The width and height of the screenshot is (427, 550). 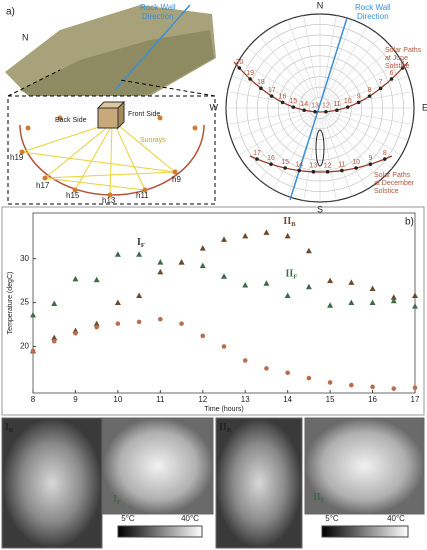 What do you see at coordinates (24, 258) in the screenshot?
I see `y-tick-label: 30` at bounding box center [24, 258].